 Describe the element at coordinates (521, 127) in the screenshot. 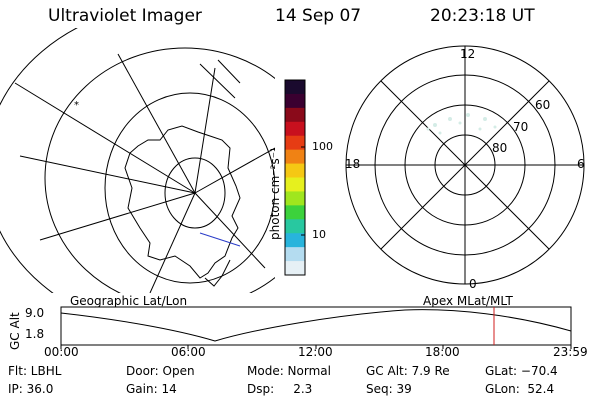

I see `lat-label-70: 70` at that location.